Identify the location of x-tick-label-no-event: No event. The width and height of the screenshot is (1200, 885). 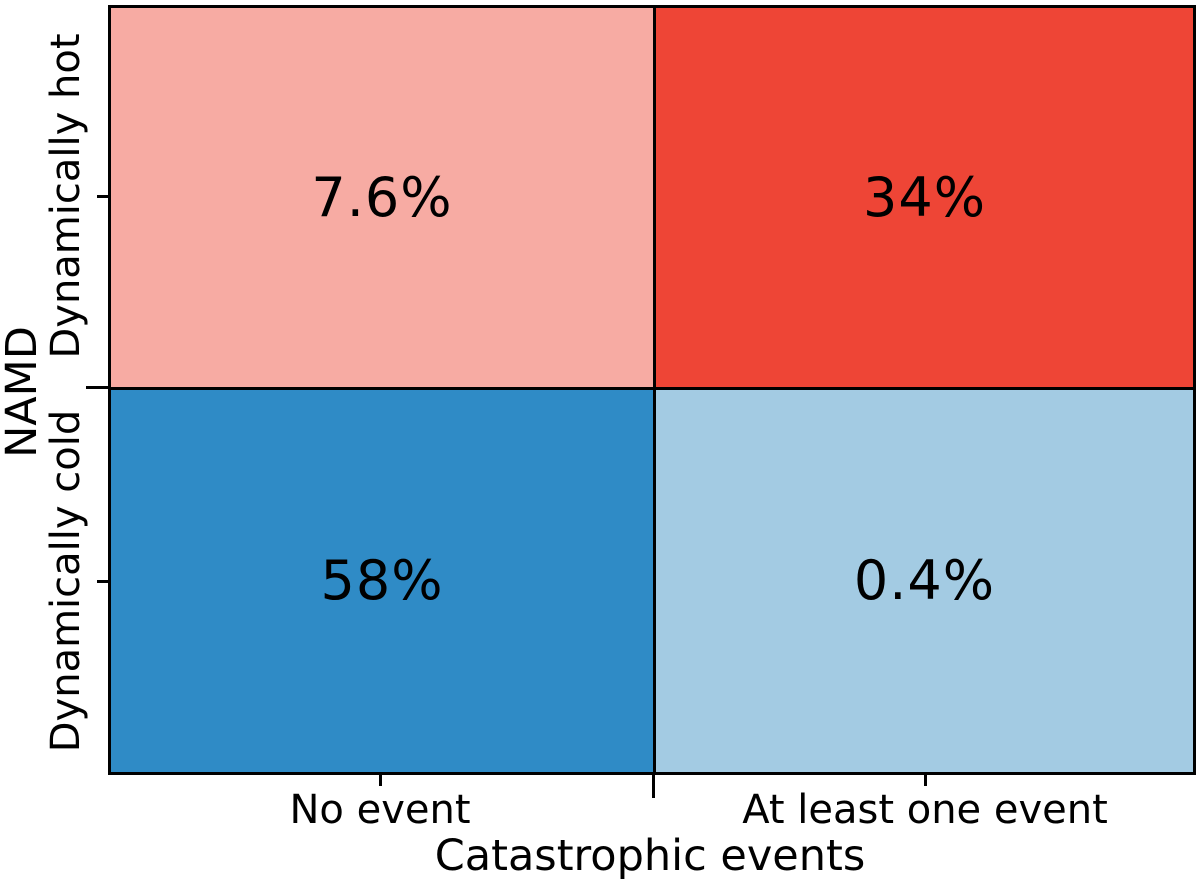
(380, 810).